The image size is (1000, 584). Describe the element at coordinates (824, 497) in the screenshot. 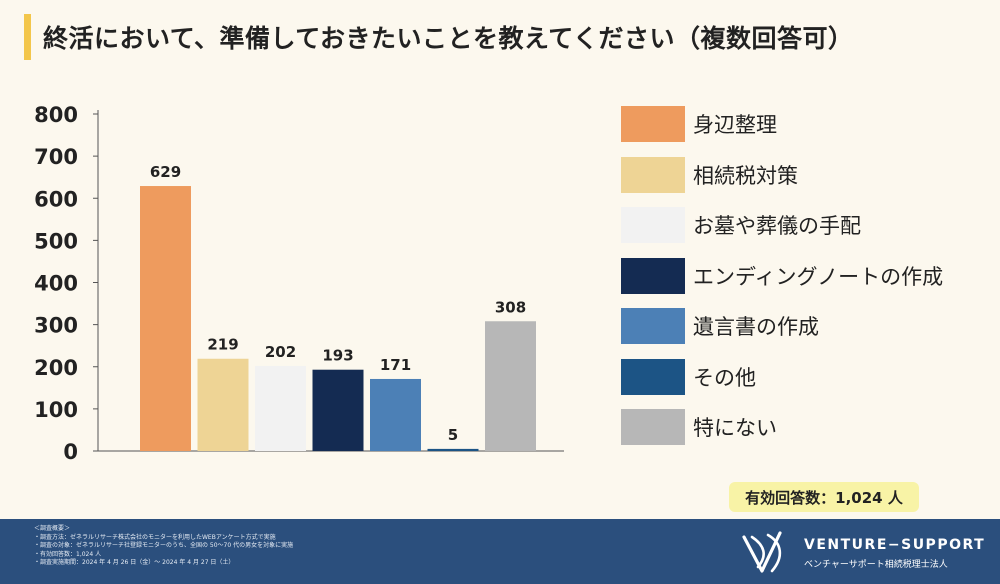

I see `total-responses-badge: 有効回答数：1,024 人` at that location.